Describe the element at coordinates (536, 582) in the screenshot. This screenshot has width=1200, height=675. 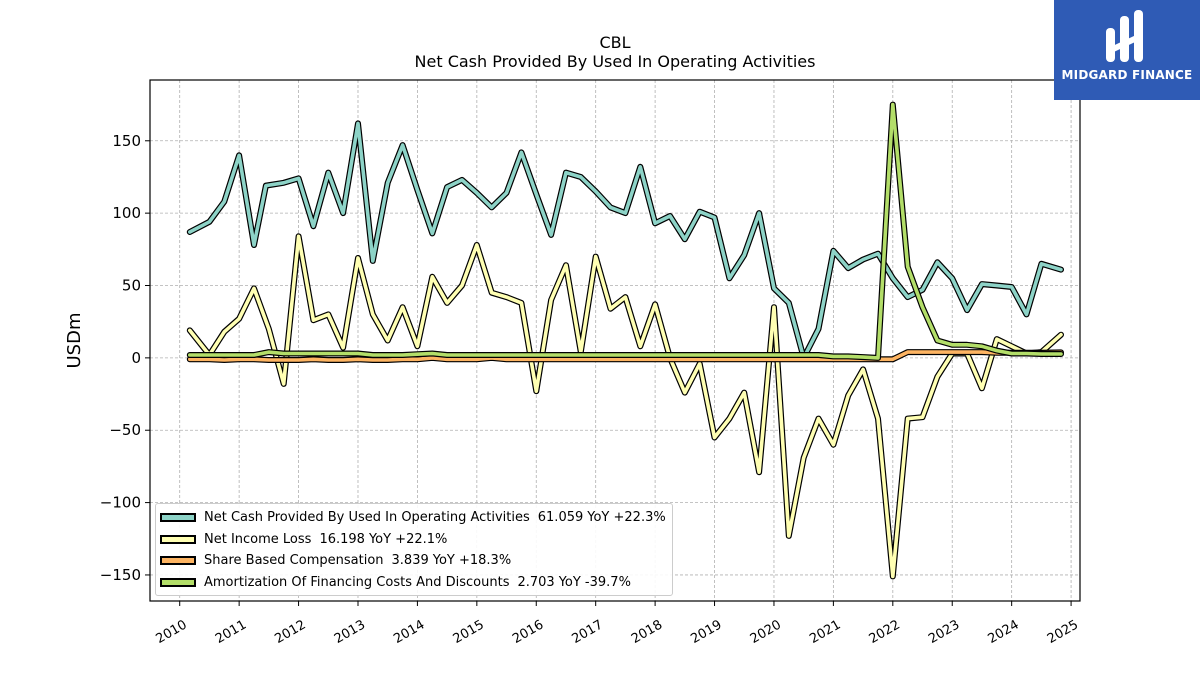
I see `legend-latest-value: 2.703` at that location.